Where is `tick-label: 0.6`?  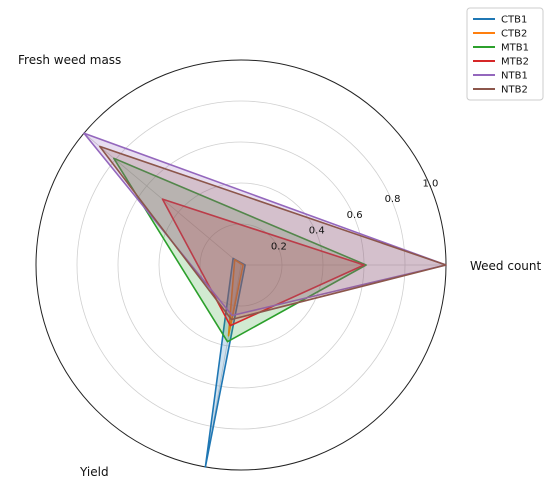
tick-label: 0.6 is located at coordinates (355, 215).